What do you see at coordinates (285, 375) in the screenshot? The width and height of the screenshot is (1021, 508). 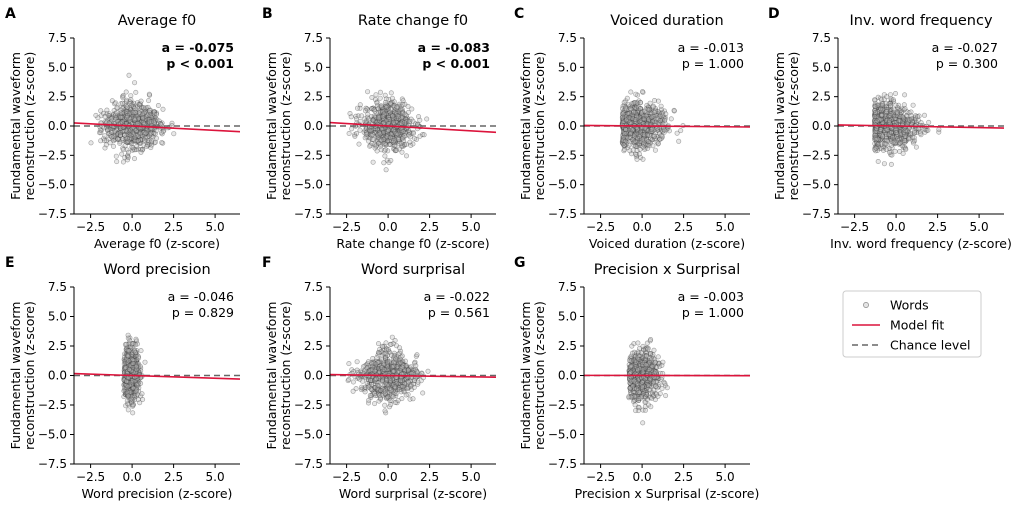 I see `y-axis-label-line2: reconstruction (z-score)` at bounding box center [285, 375].